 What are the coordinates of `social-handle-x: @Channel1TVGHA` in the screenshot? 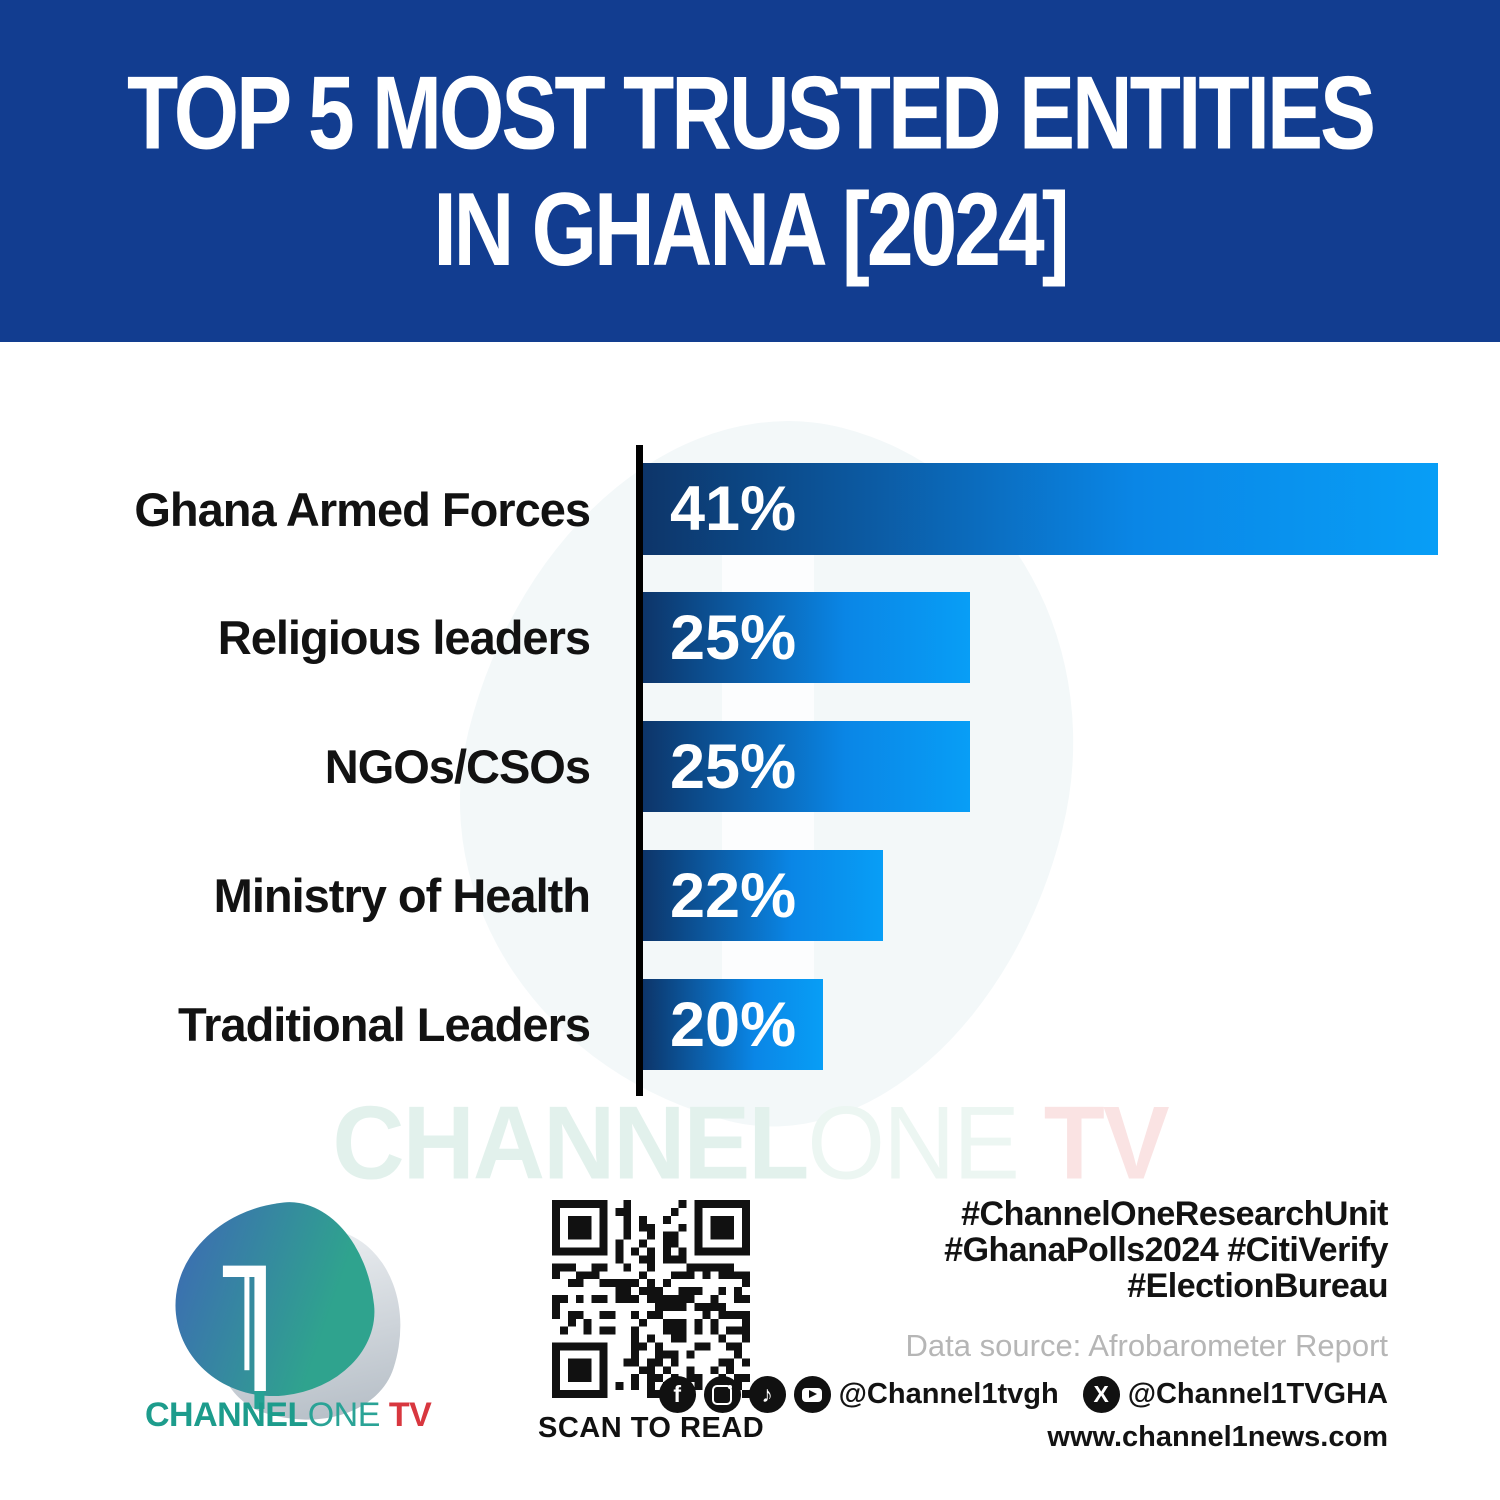 It's located at (1257, 1394).